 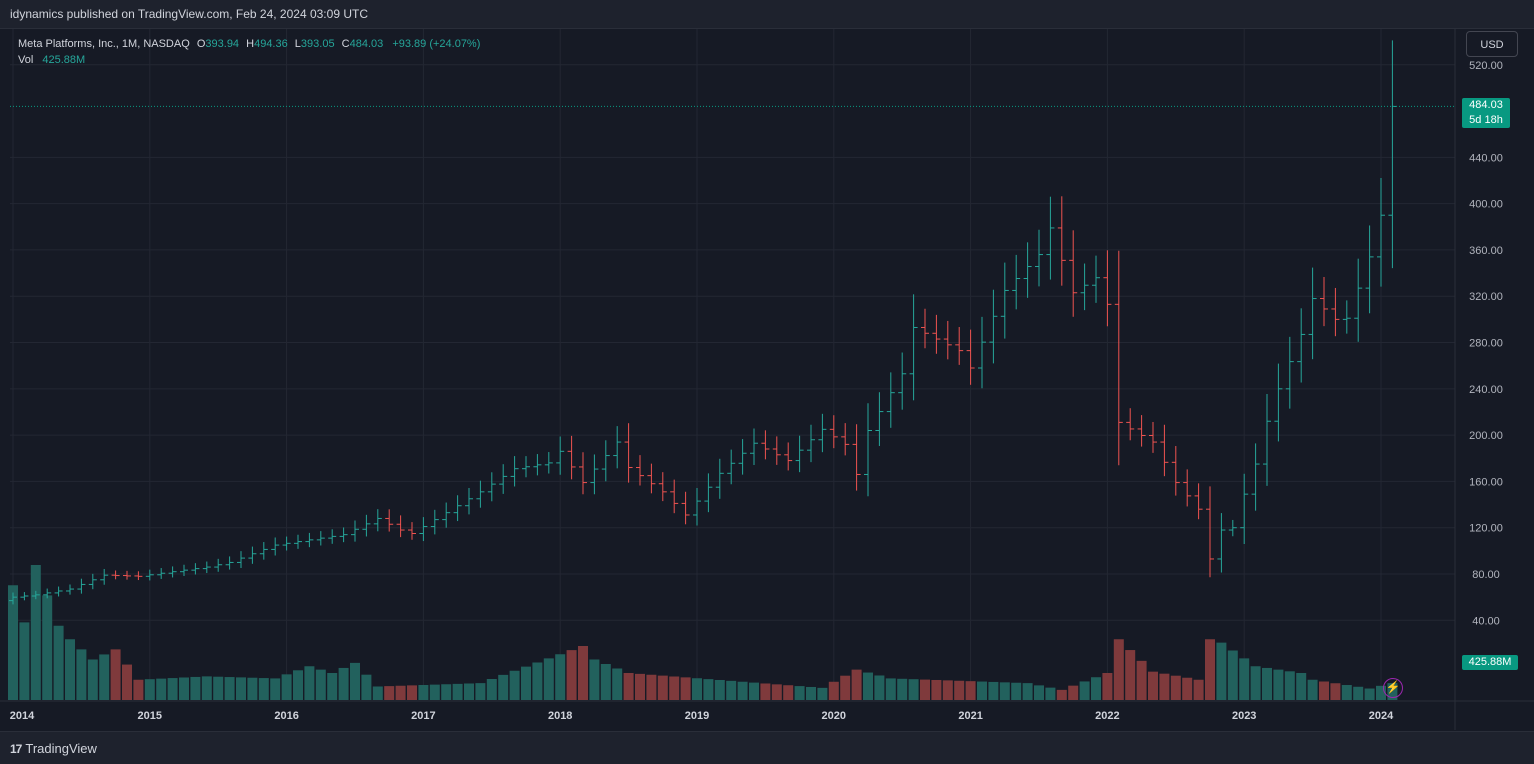 What do you see at coordinates (1486, 120) in the screenshot?
I see `bar-countdown: 5d 18h` at bounding box center [1486, 120].